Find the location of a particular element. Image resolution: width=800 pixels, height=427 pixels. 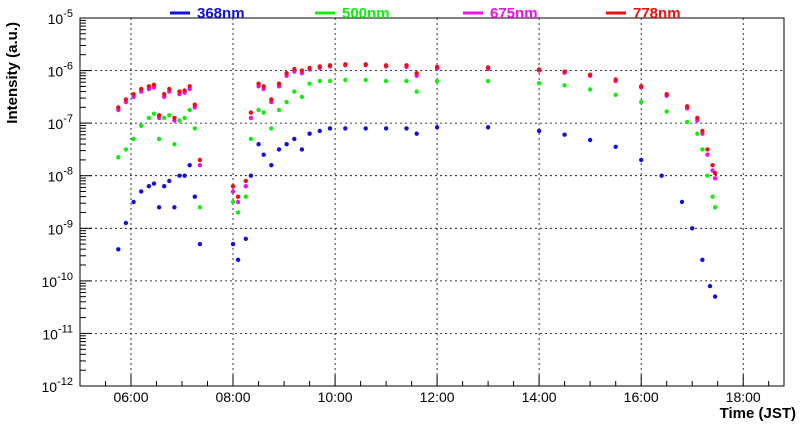

legend-label: 778nm is located at coordinates (657, 13).